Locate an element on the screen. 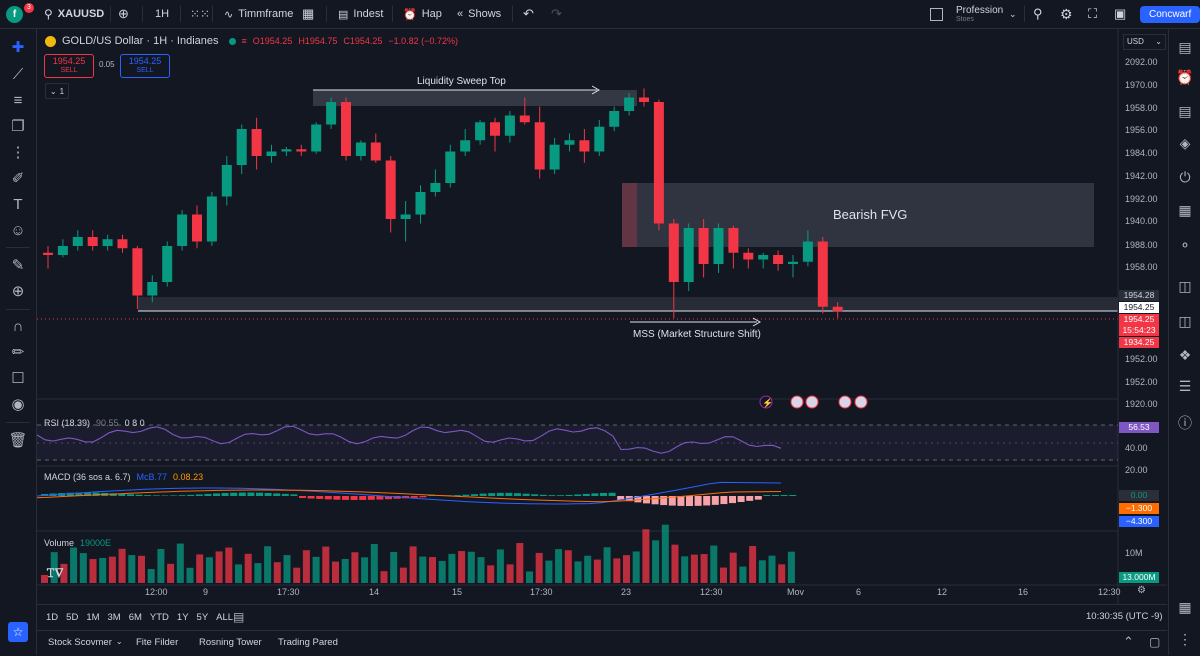 The height and width of the screenshot is (656, 1200). alert-button: ⏰ Hap is located at coordinates (422, 14).